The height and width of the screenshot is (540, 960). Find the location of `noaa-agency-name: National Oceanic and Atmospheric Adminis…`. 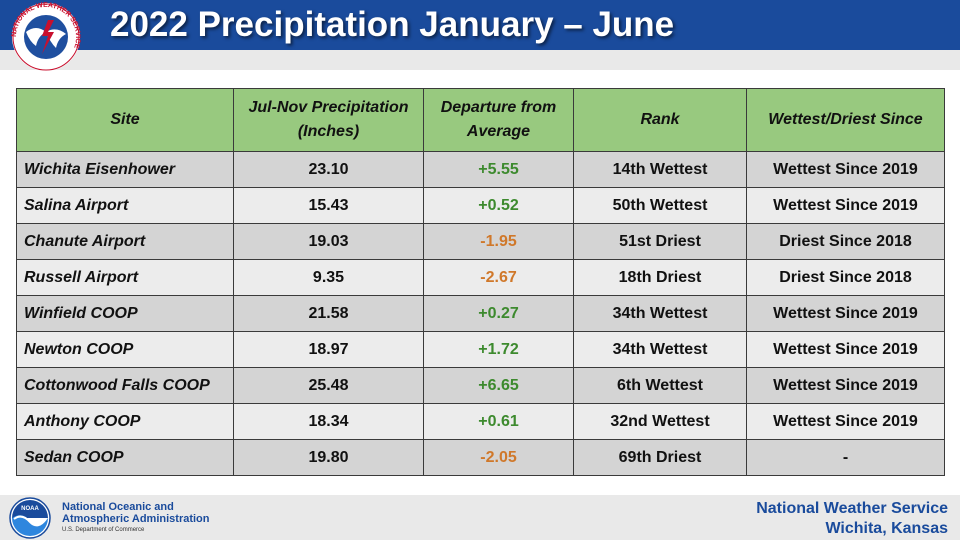

noaa-agency-name: National Oceanic and Atmospheric Adminis… is located at coordinates (136, 518).